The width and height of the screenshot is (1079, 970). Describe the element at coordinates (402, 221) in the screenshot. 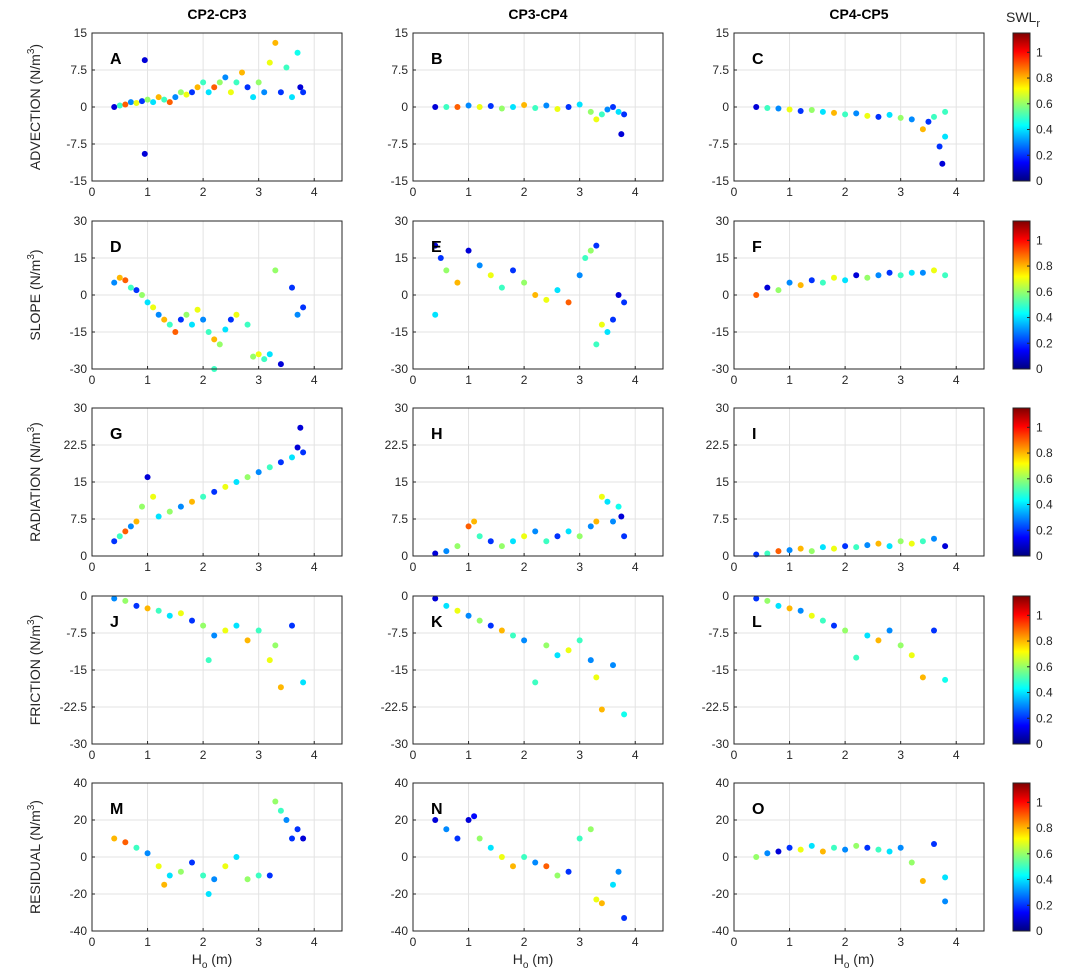

I see `y-tick-label: 30` at that location.